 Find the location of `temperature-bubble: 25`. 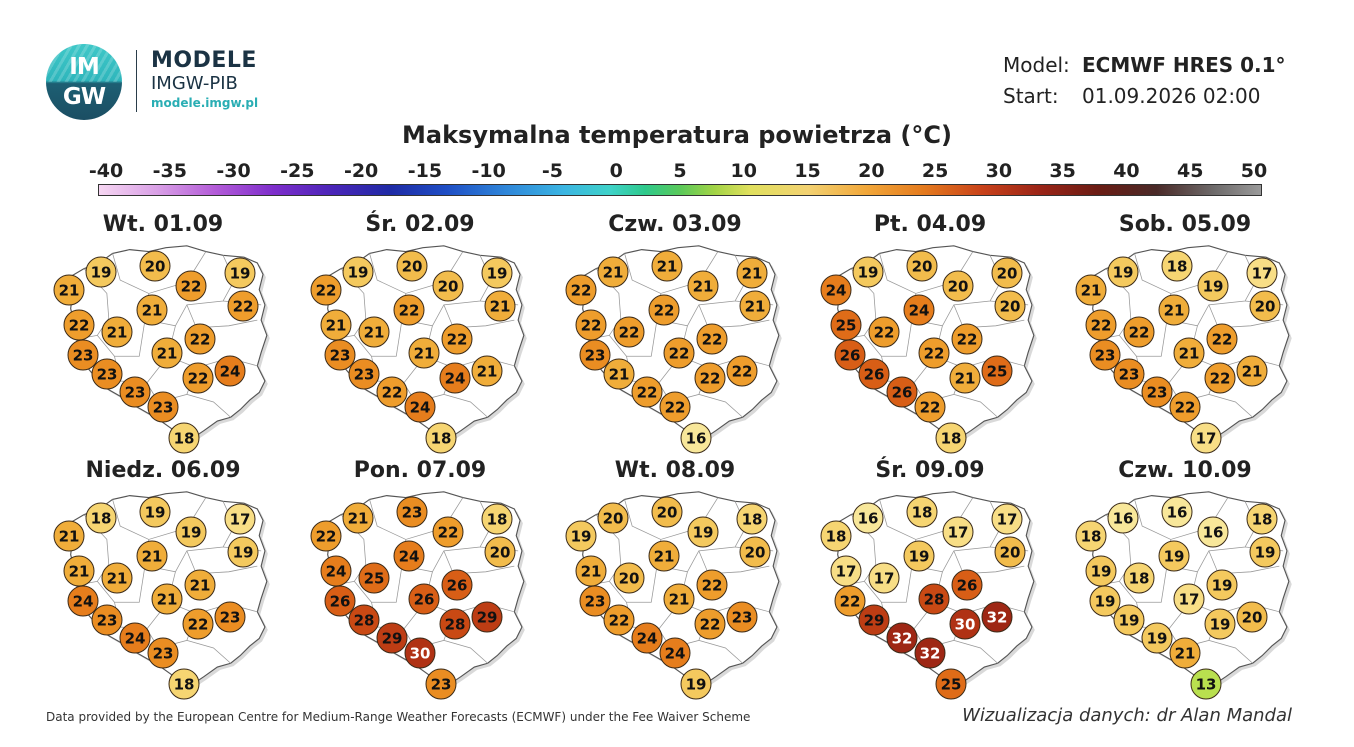

temperature-bubble: 25 is located at coordinates (997, 371).